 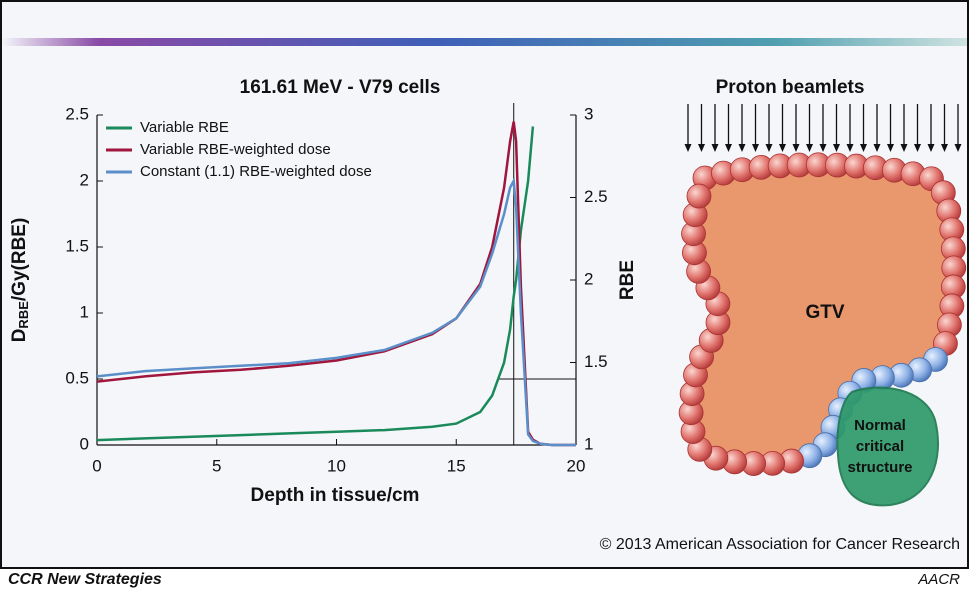 I want to click on y-tick-label: 0, so click(x=84, y=443).